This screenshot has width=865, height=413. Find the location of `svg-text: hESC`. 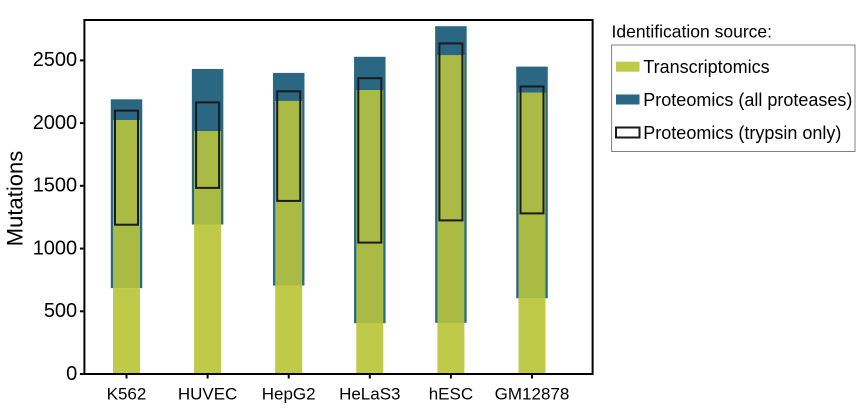

svg-text: hESC is located at coordinates (451, 393).